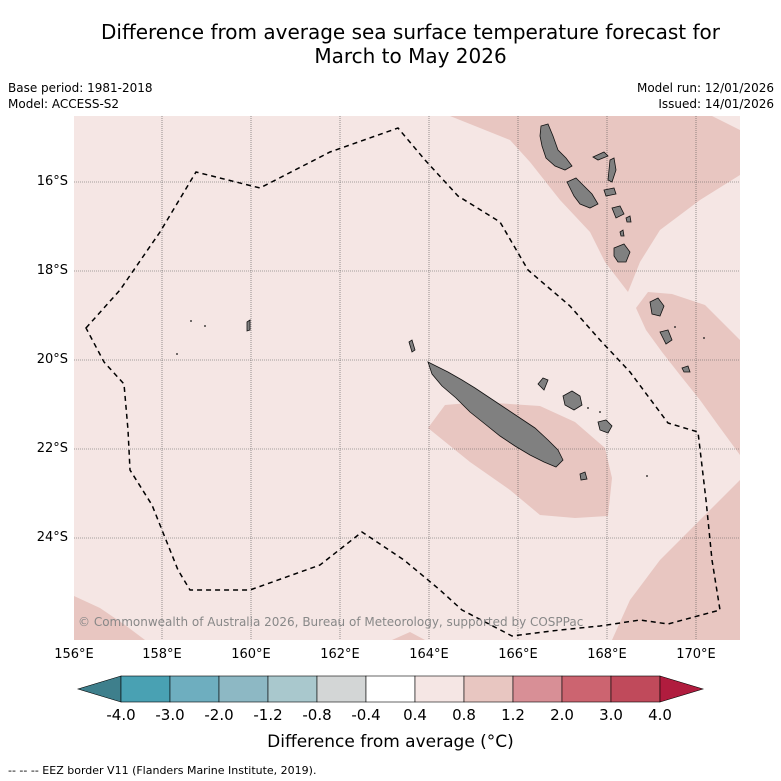 The height and width of the screenshot is (781, 781). I want to click on lon-label-168e: 168°E, so click(607, 654).